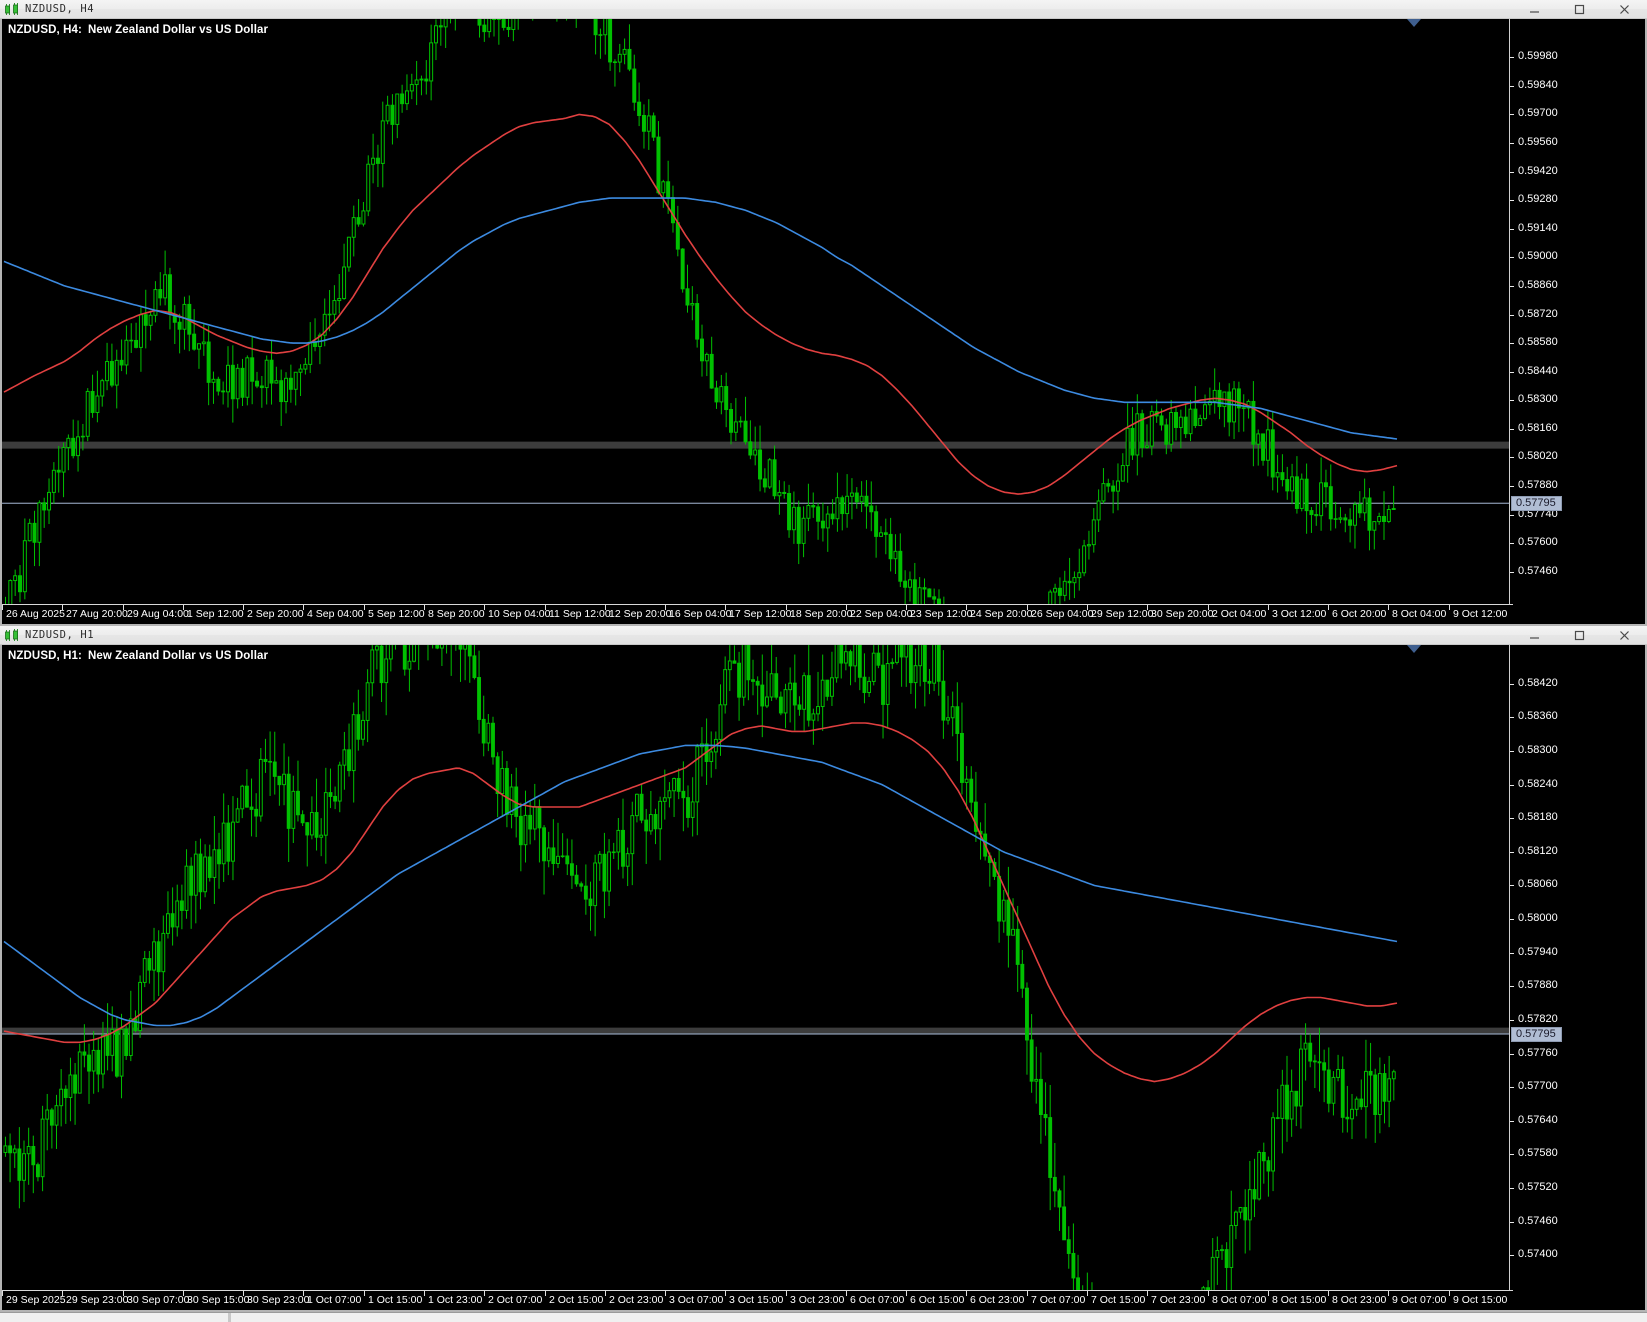 This screenshot has height=1322, width=1647. I want to click on price-axis-label: 0.57940, so click(1538, 951).